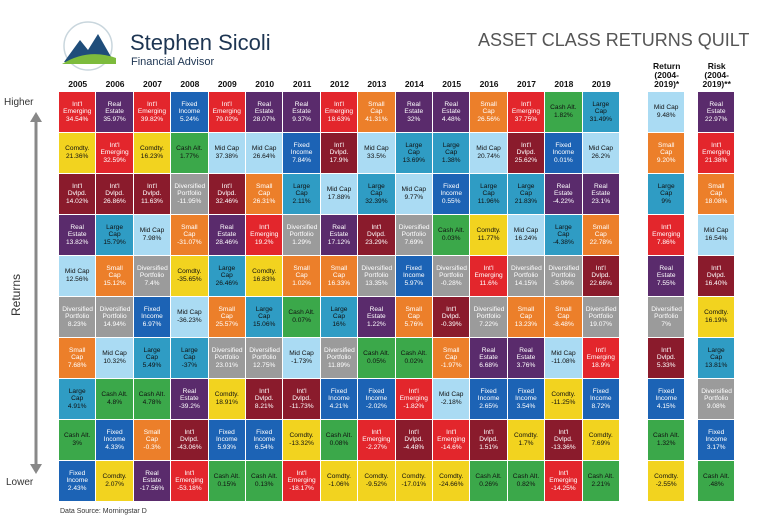 This screenshot has height=526, width=768. Describe the element at coordinates (189, 406) in the screenshot. I see `return-value: -39.2%` at that location.